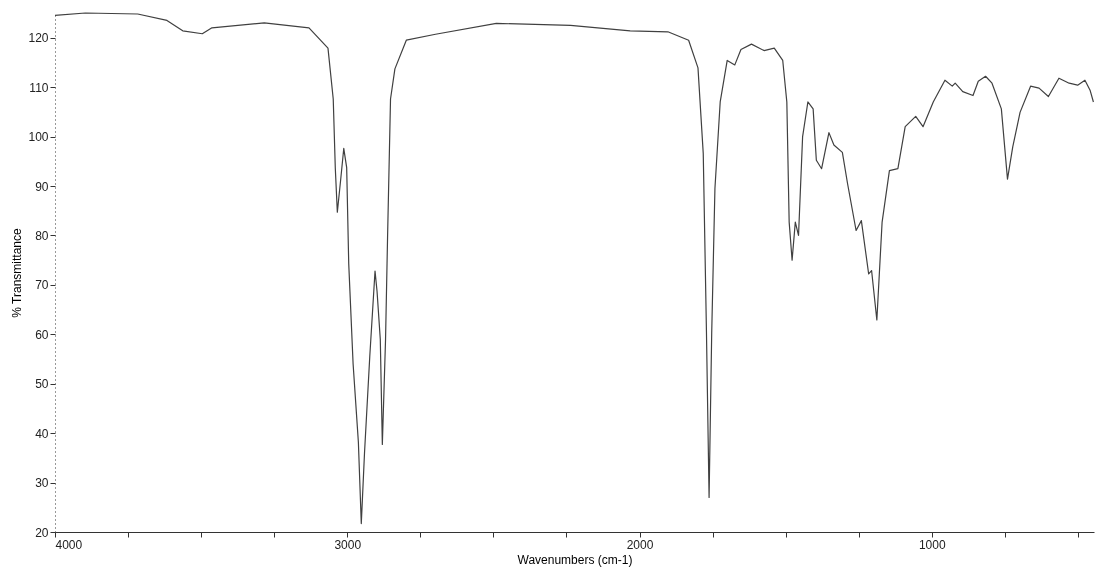  I want to click on y-tick-label: 110, so click(39, 87).